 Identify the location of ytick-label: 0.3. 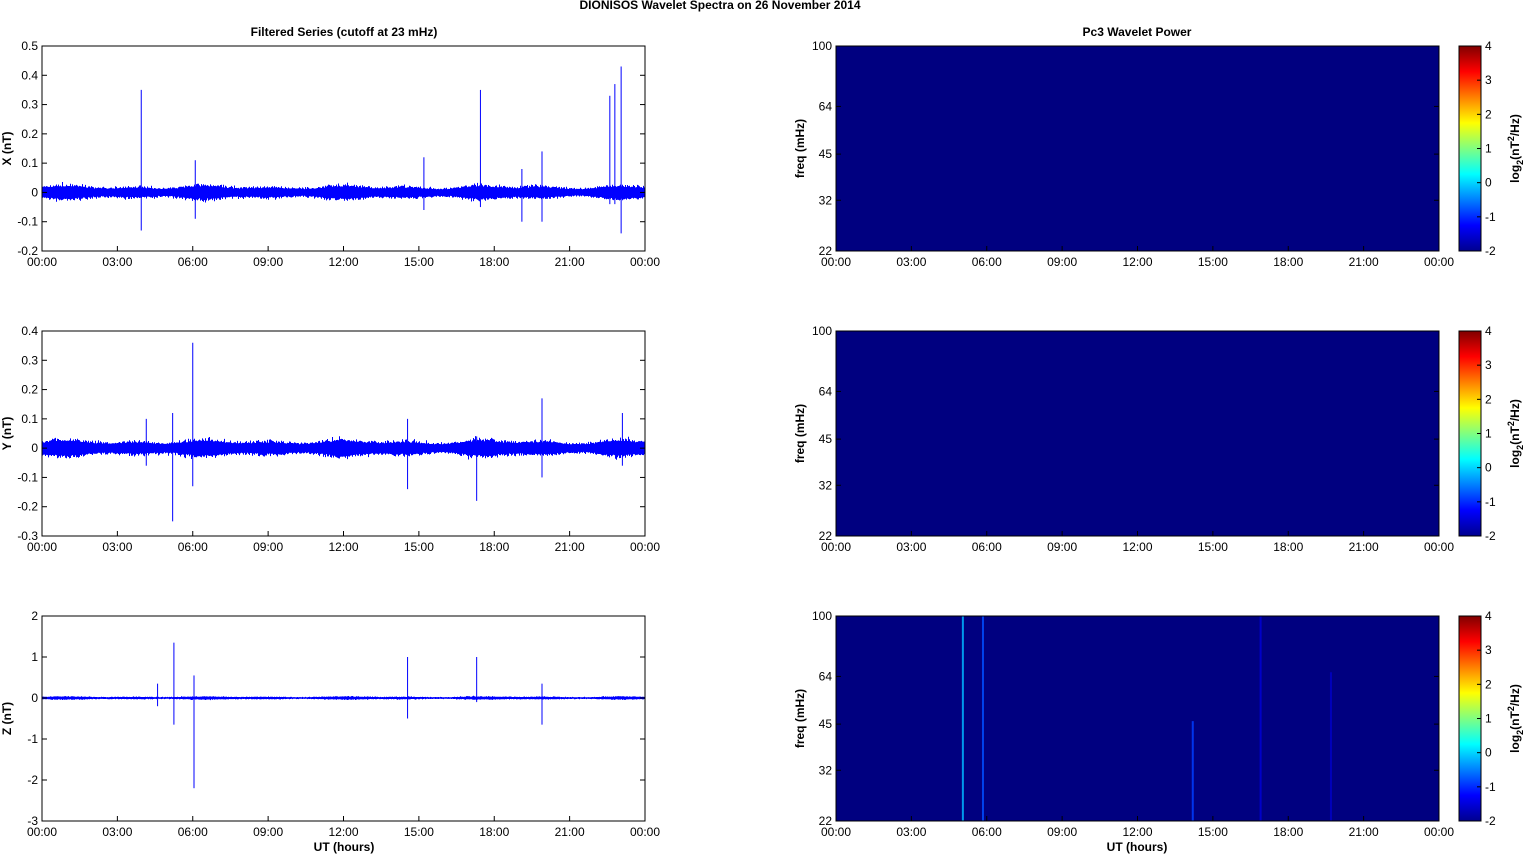
(29, 360).